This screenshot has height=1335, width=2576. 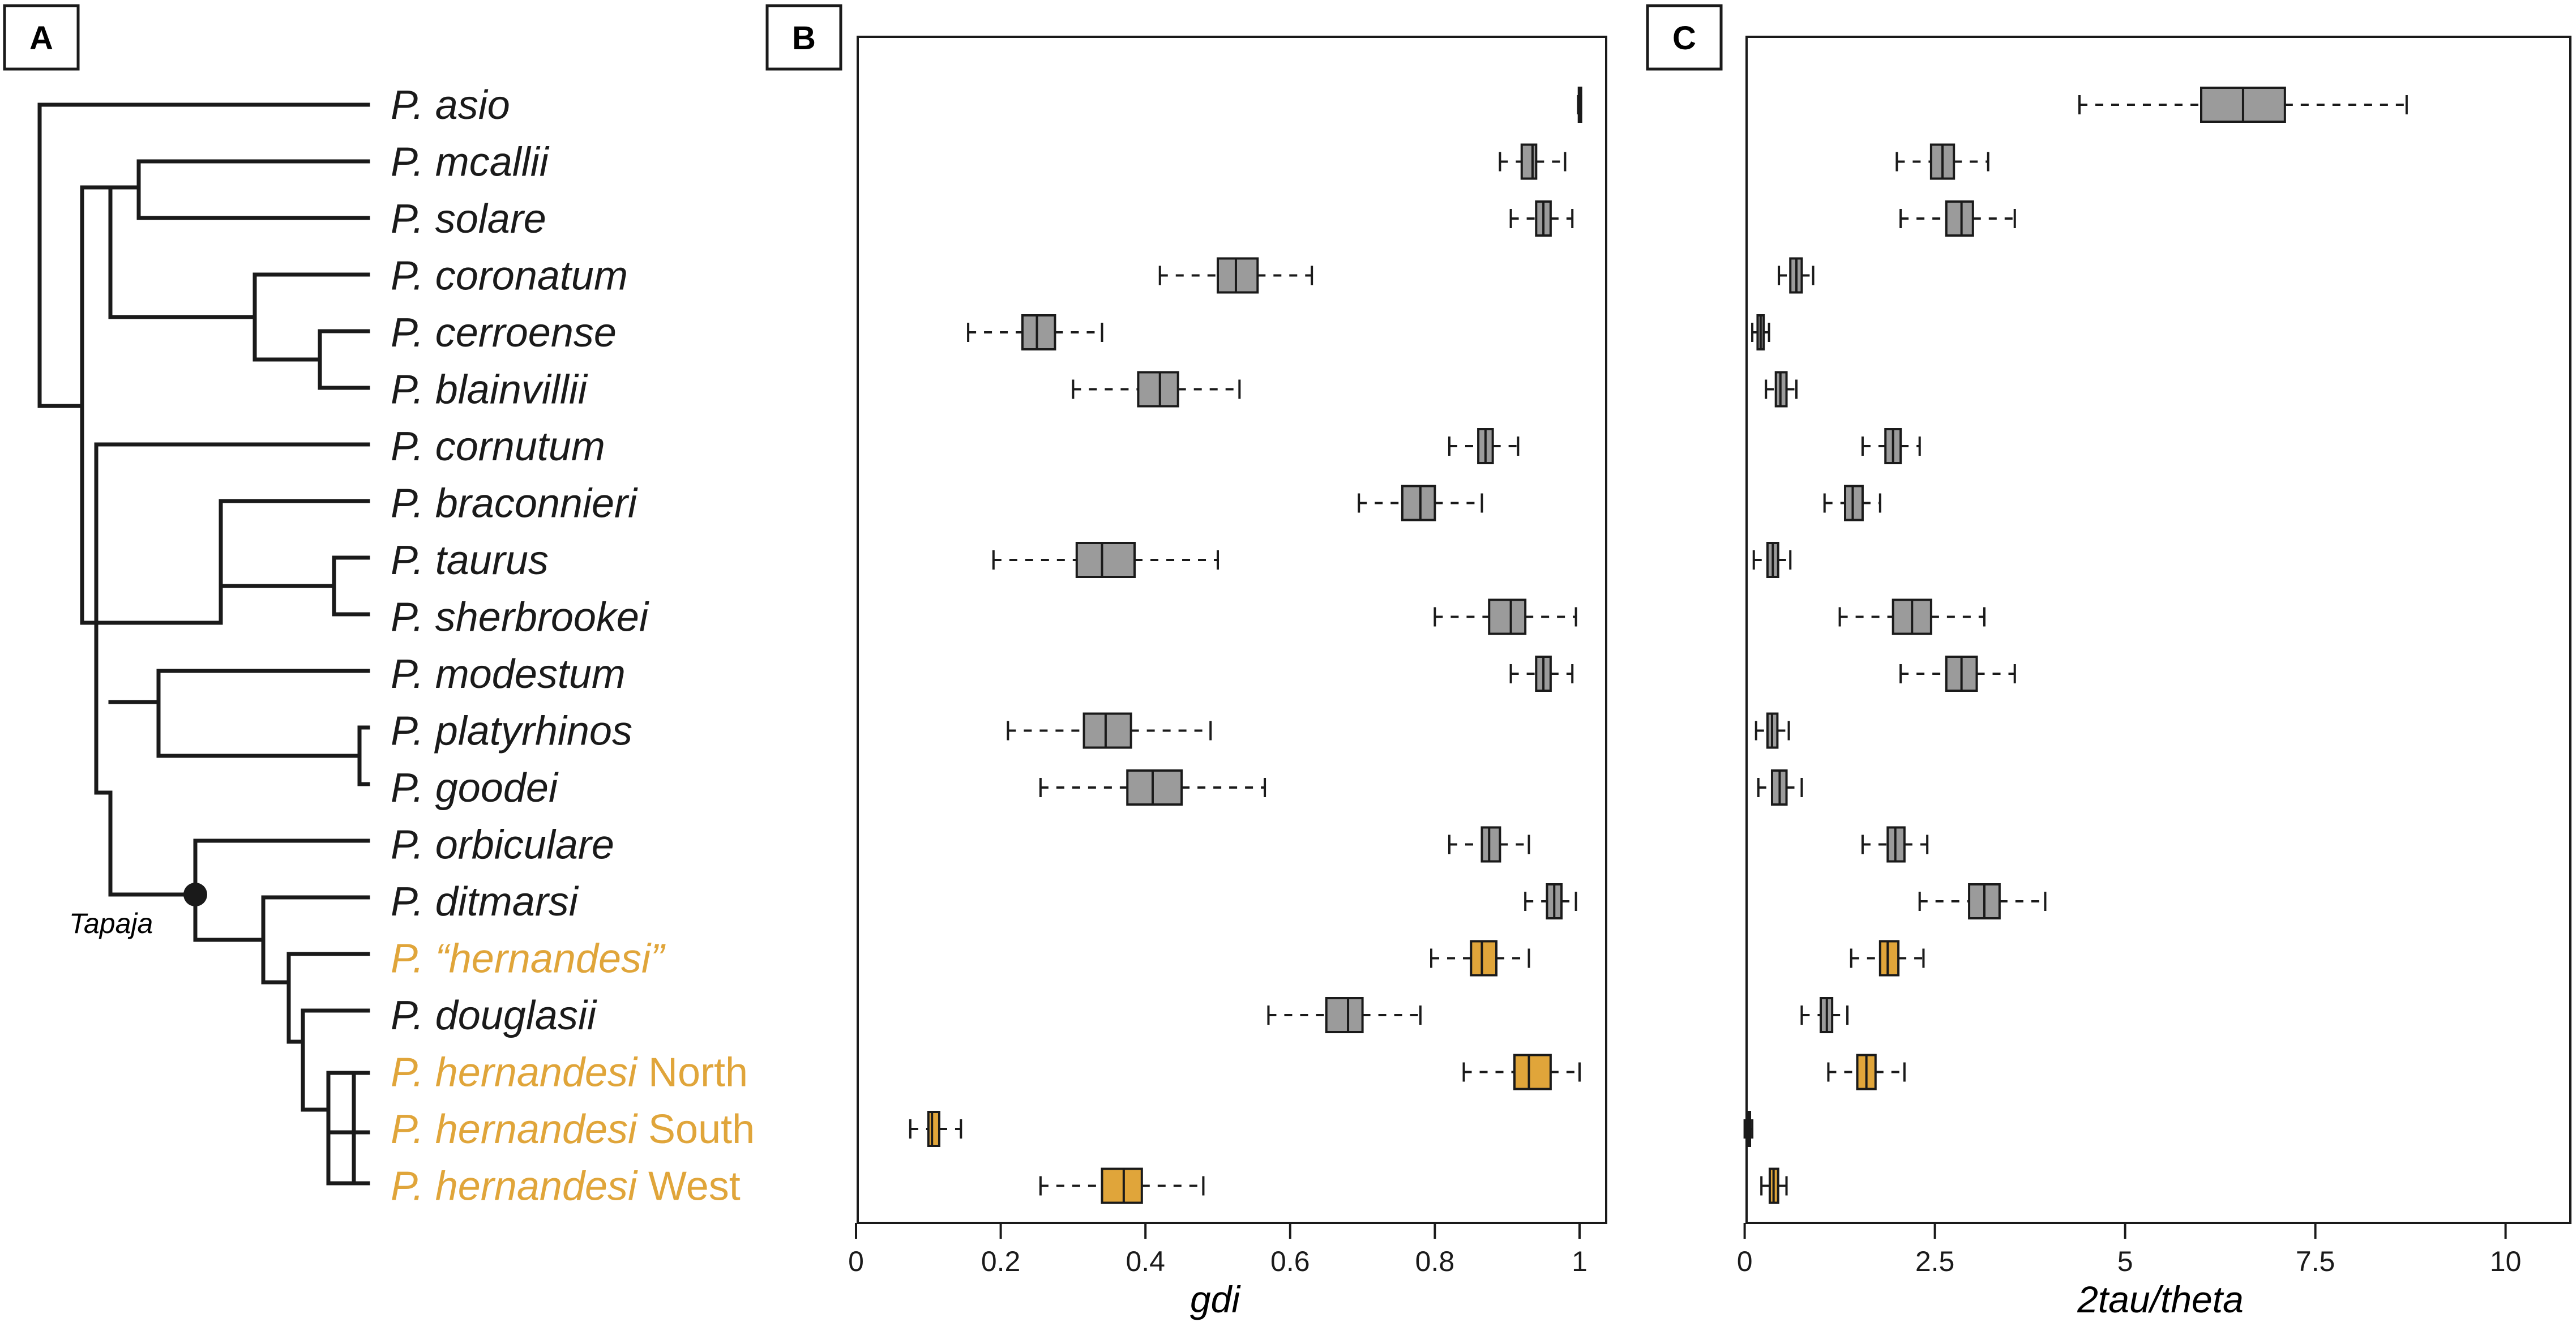 What do you see at coordinates (520, 447) in the screenshot?
I see `taxon-epithet: cornutum` at bounding box center [520, 447].